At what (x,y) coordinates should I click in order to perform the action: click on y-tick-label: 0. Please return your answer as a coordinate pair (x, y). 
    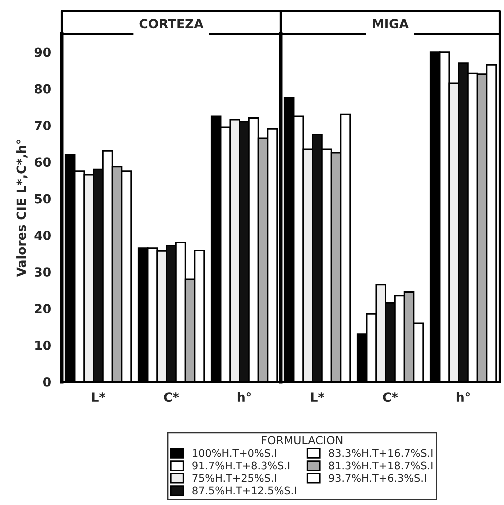
    Looking at the image, I should click on (47, 382).